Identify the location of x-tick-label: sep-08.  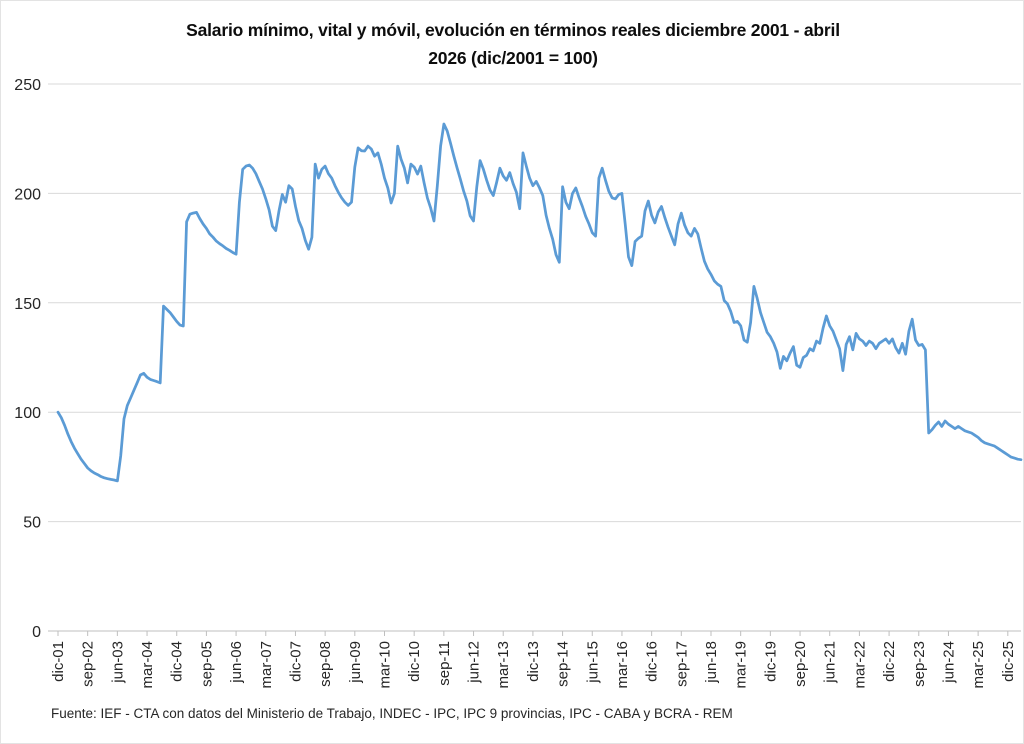
(325, 664).